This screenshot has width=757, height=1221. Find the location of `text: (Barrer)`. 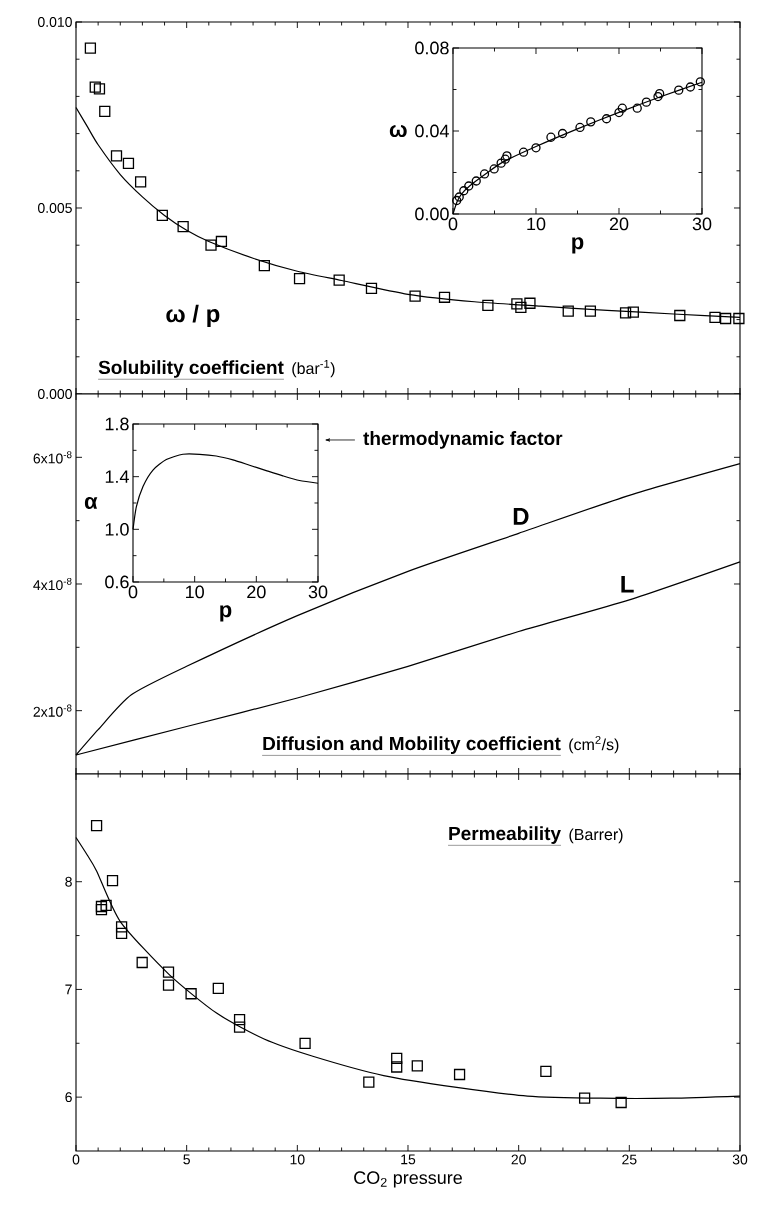

text: (Barrer) is located at coordinates (596, 836).